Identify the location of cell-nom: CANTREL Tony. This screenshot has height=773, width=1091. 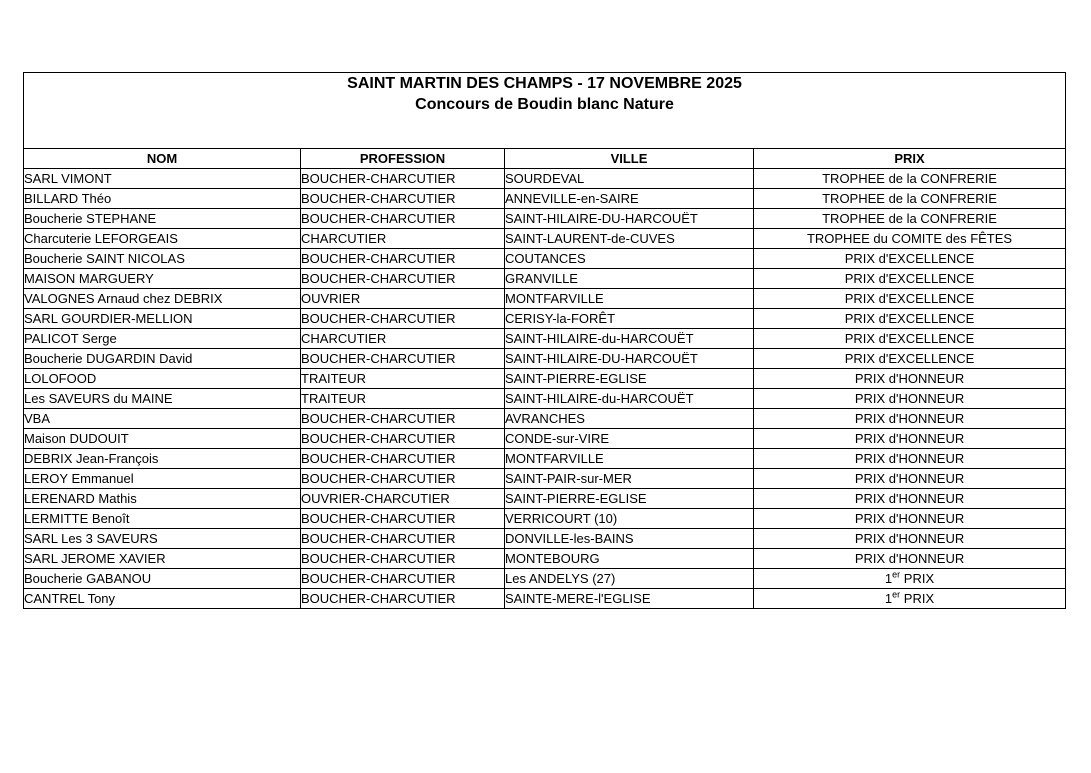
(162, 598).